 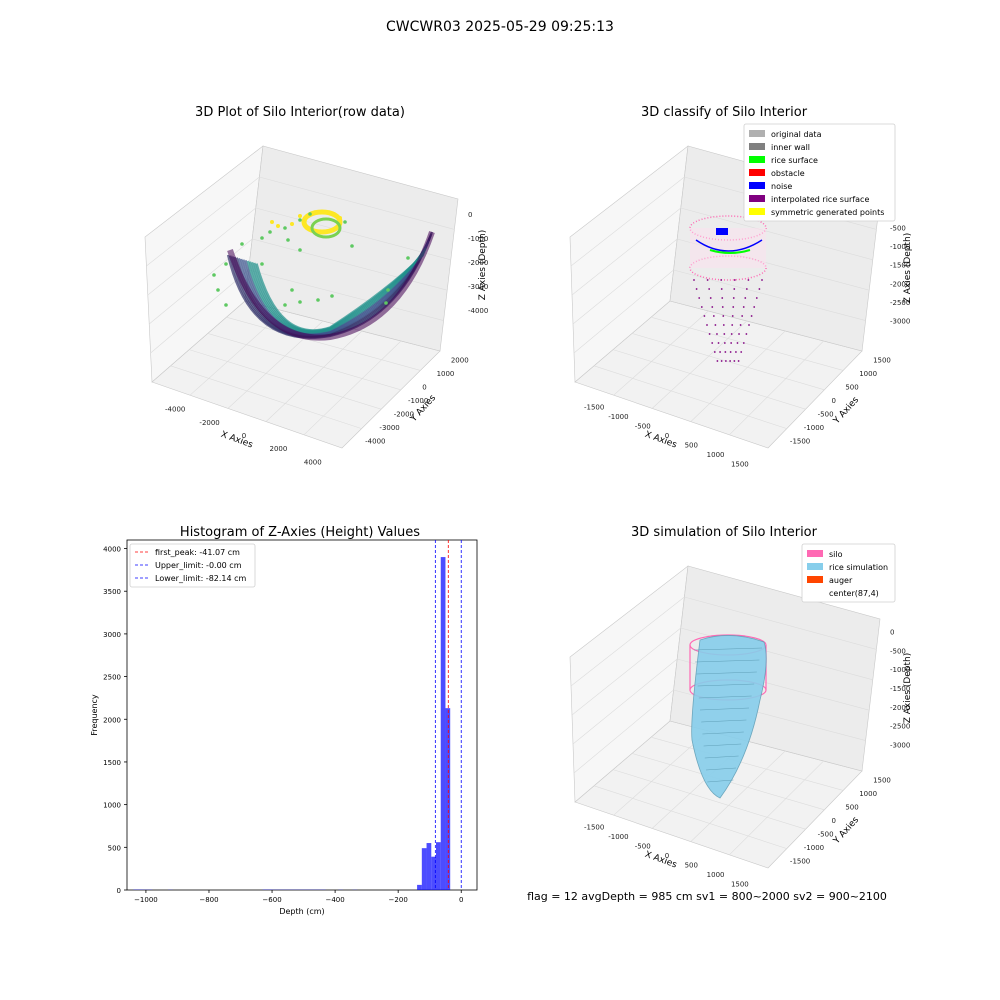 What do you see at coordinates (796, 134) in the screenshot?
I see `classify-legend-label: original data` at bounding box center [796, 134].